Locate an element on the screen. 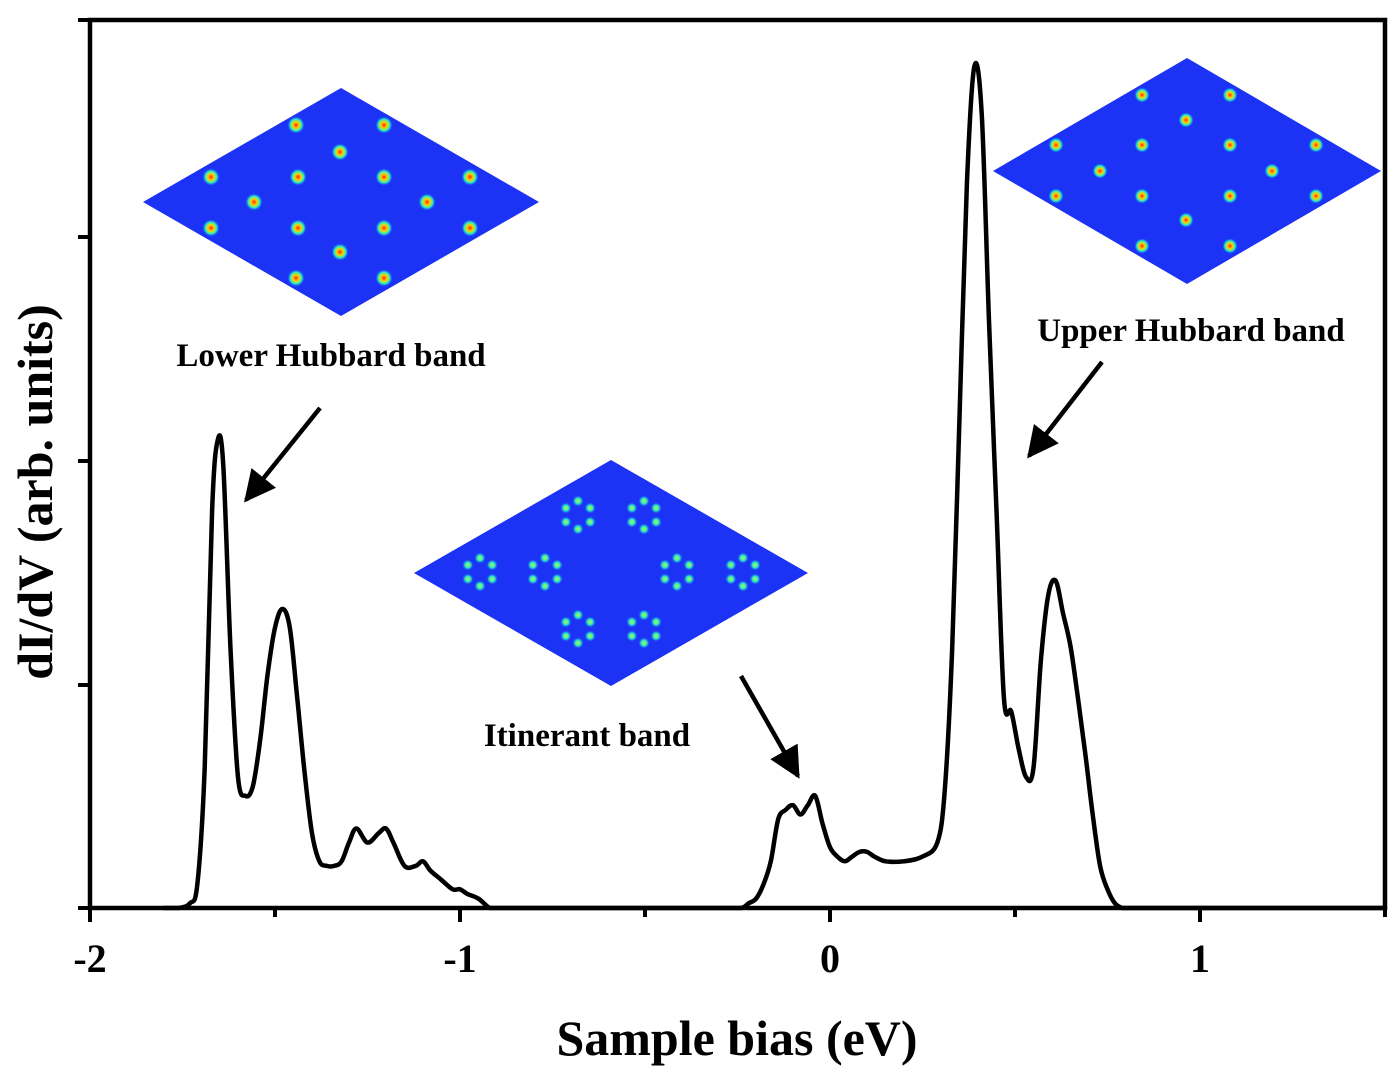 The width and height of the screenshot is (1396, 1074). x-tick-label: 1 is located at coordinates (1200, 958).